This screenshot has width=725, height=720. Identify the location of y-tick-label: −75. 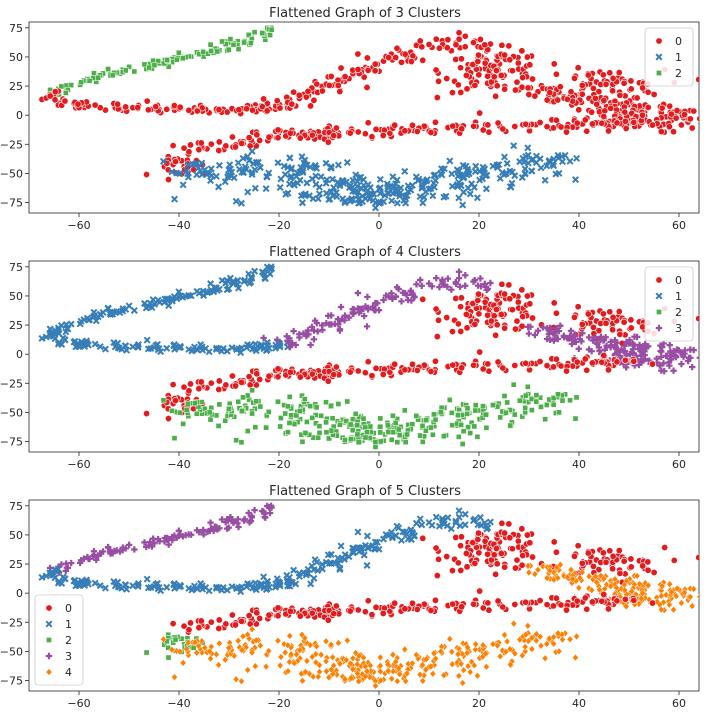
(11, 203).